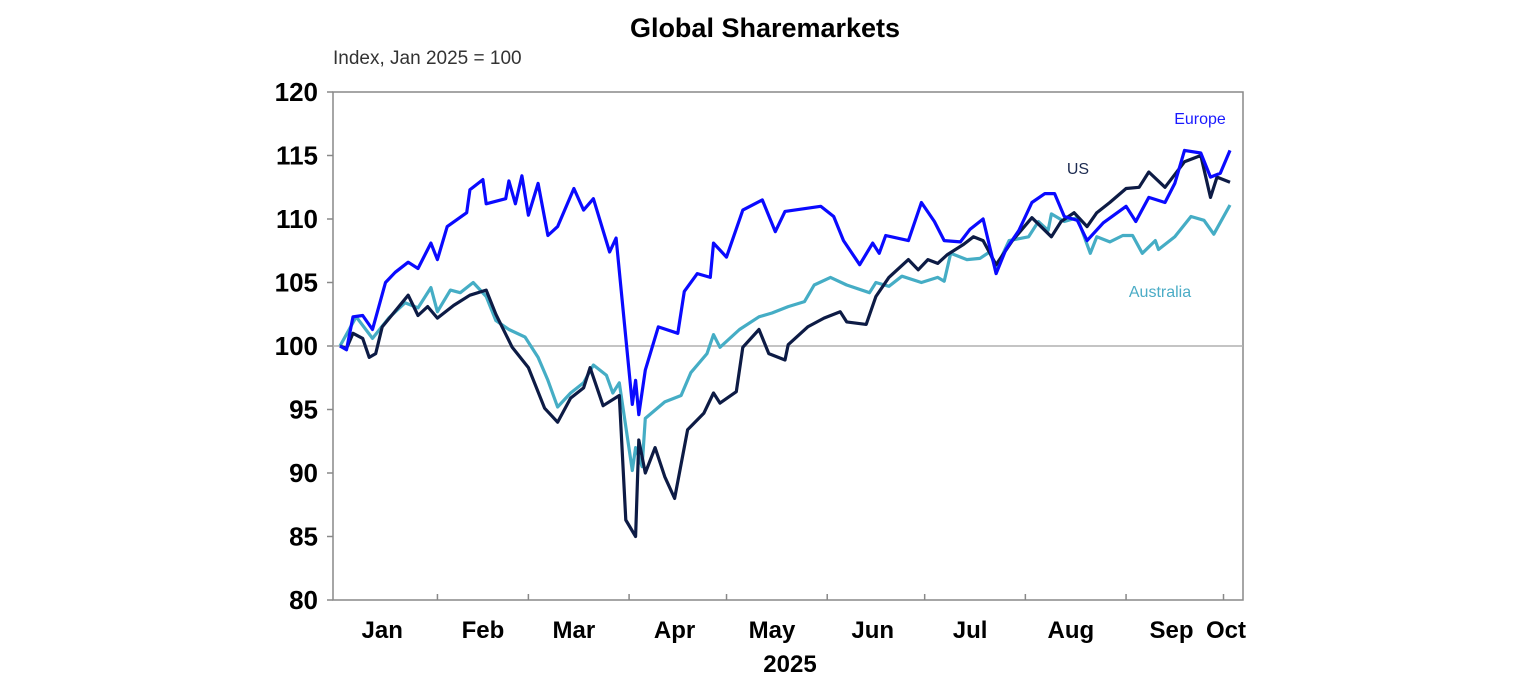  Describe the element at coordinates (970, 630) in the screenshot. I see `x-tick-label: Jul` at that location.